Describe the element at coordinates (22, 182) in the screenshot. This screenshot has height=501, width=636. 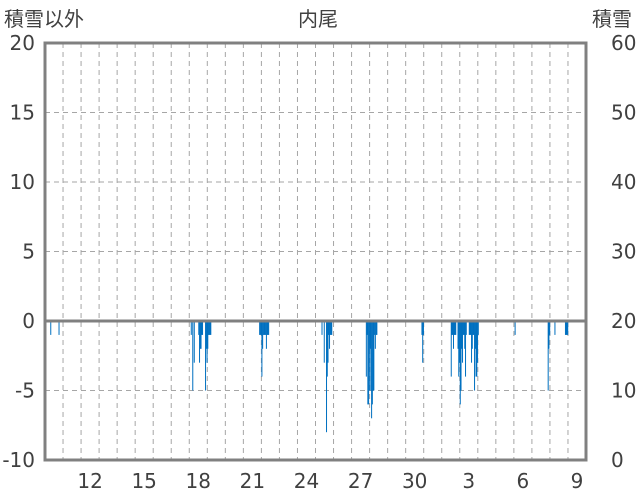
I see `y-left-tick-label: 10` at that location.